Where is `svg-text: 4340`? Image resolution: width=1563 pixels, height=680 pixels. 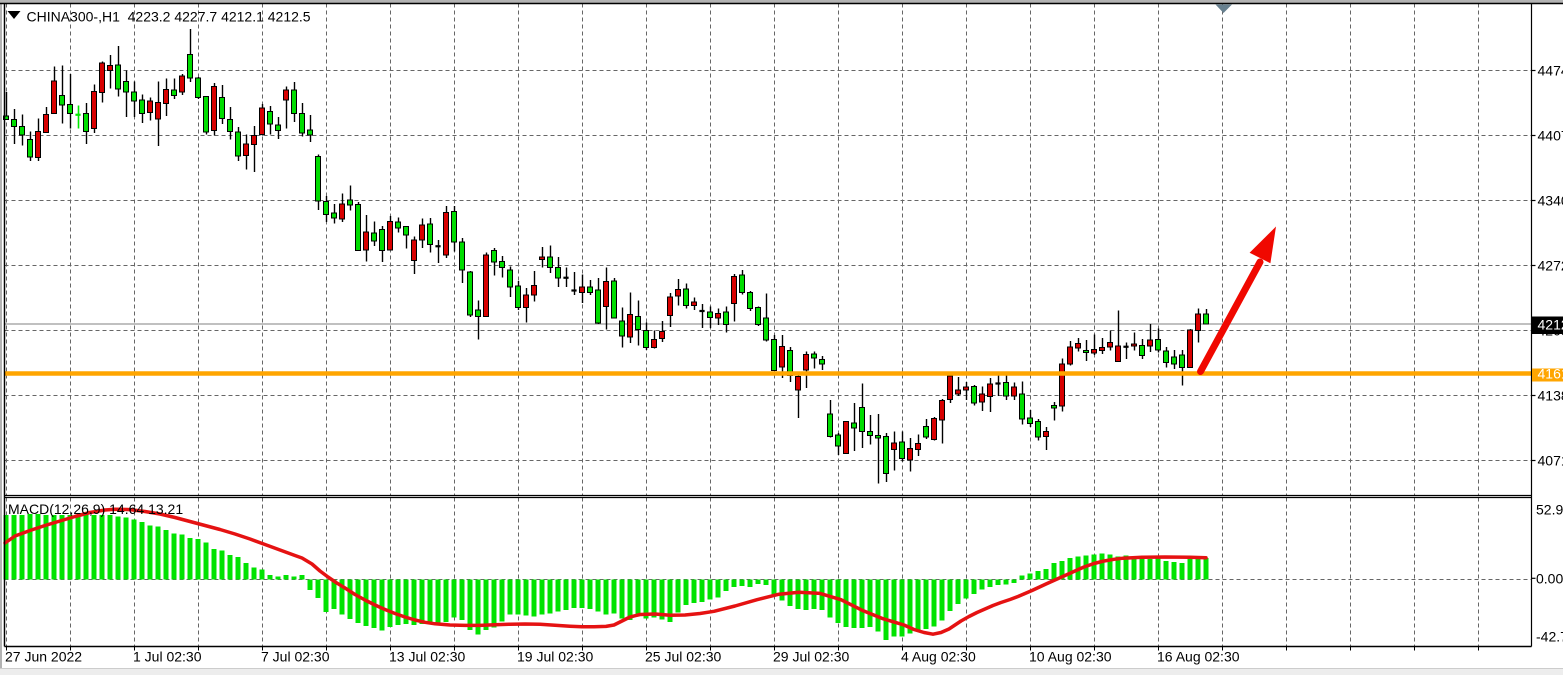 svg-text: 4340 is located at coordinates (1550, 201).